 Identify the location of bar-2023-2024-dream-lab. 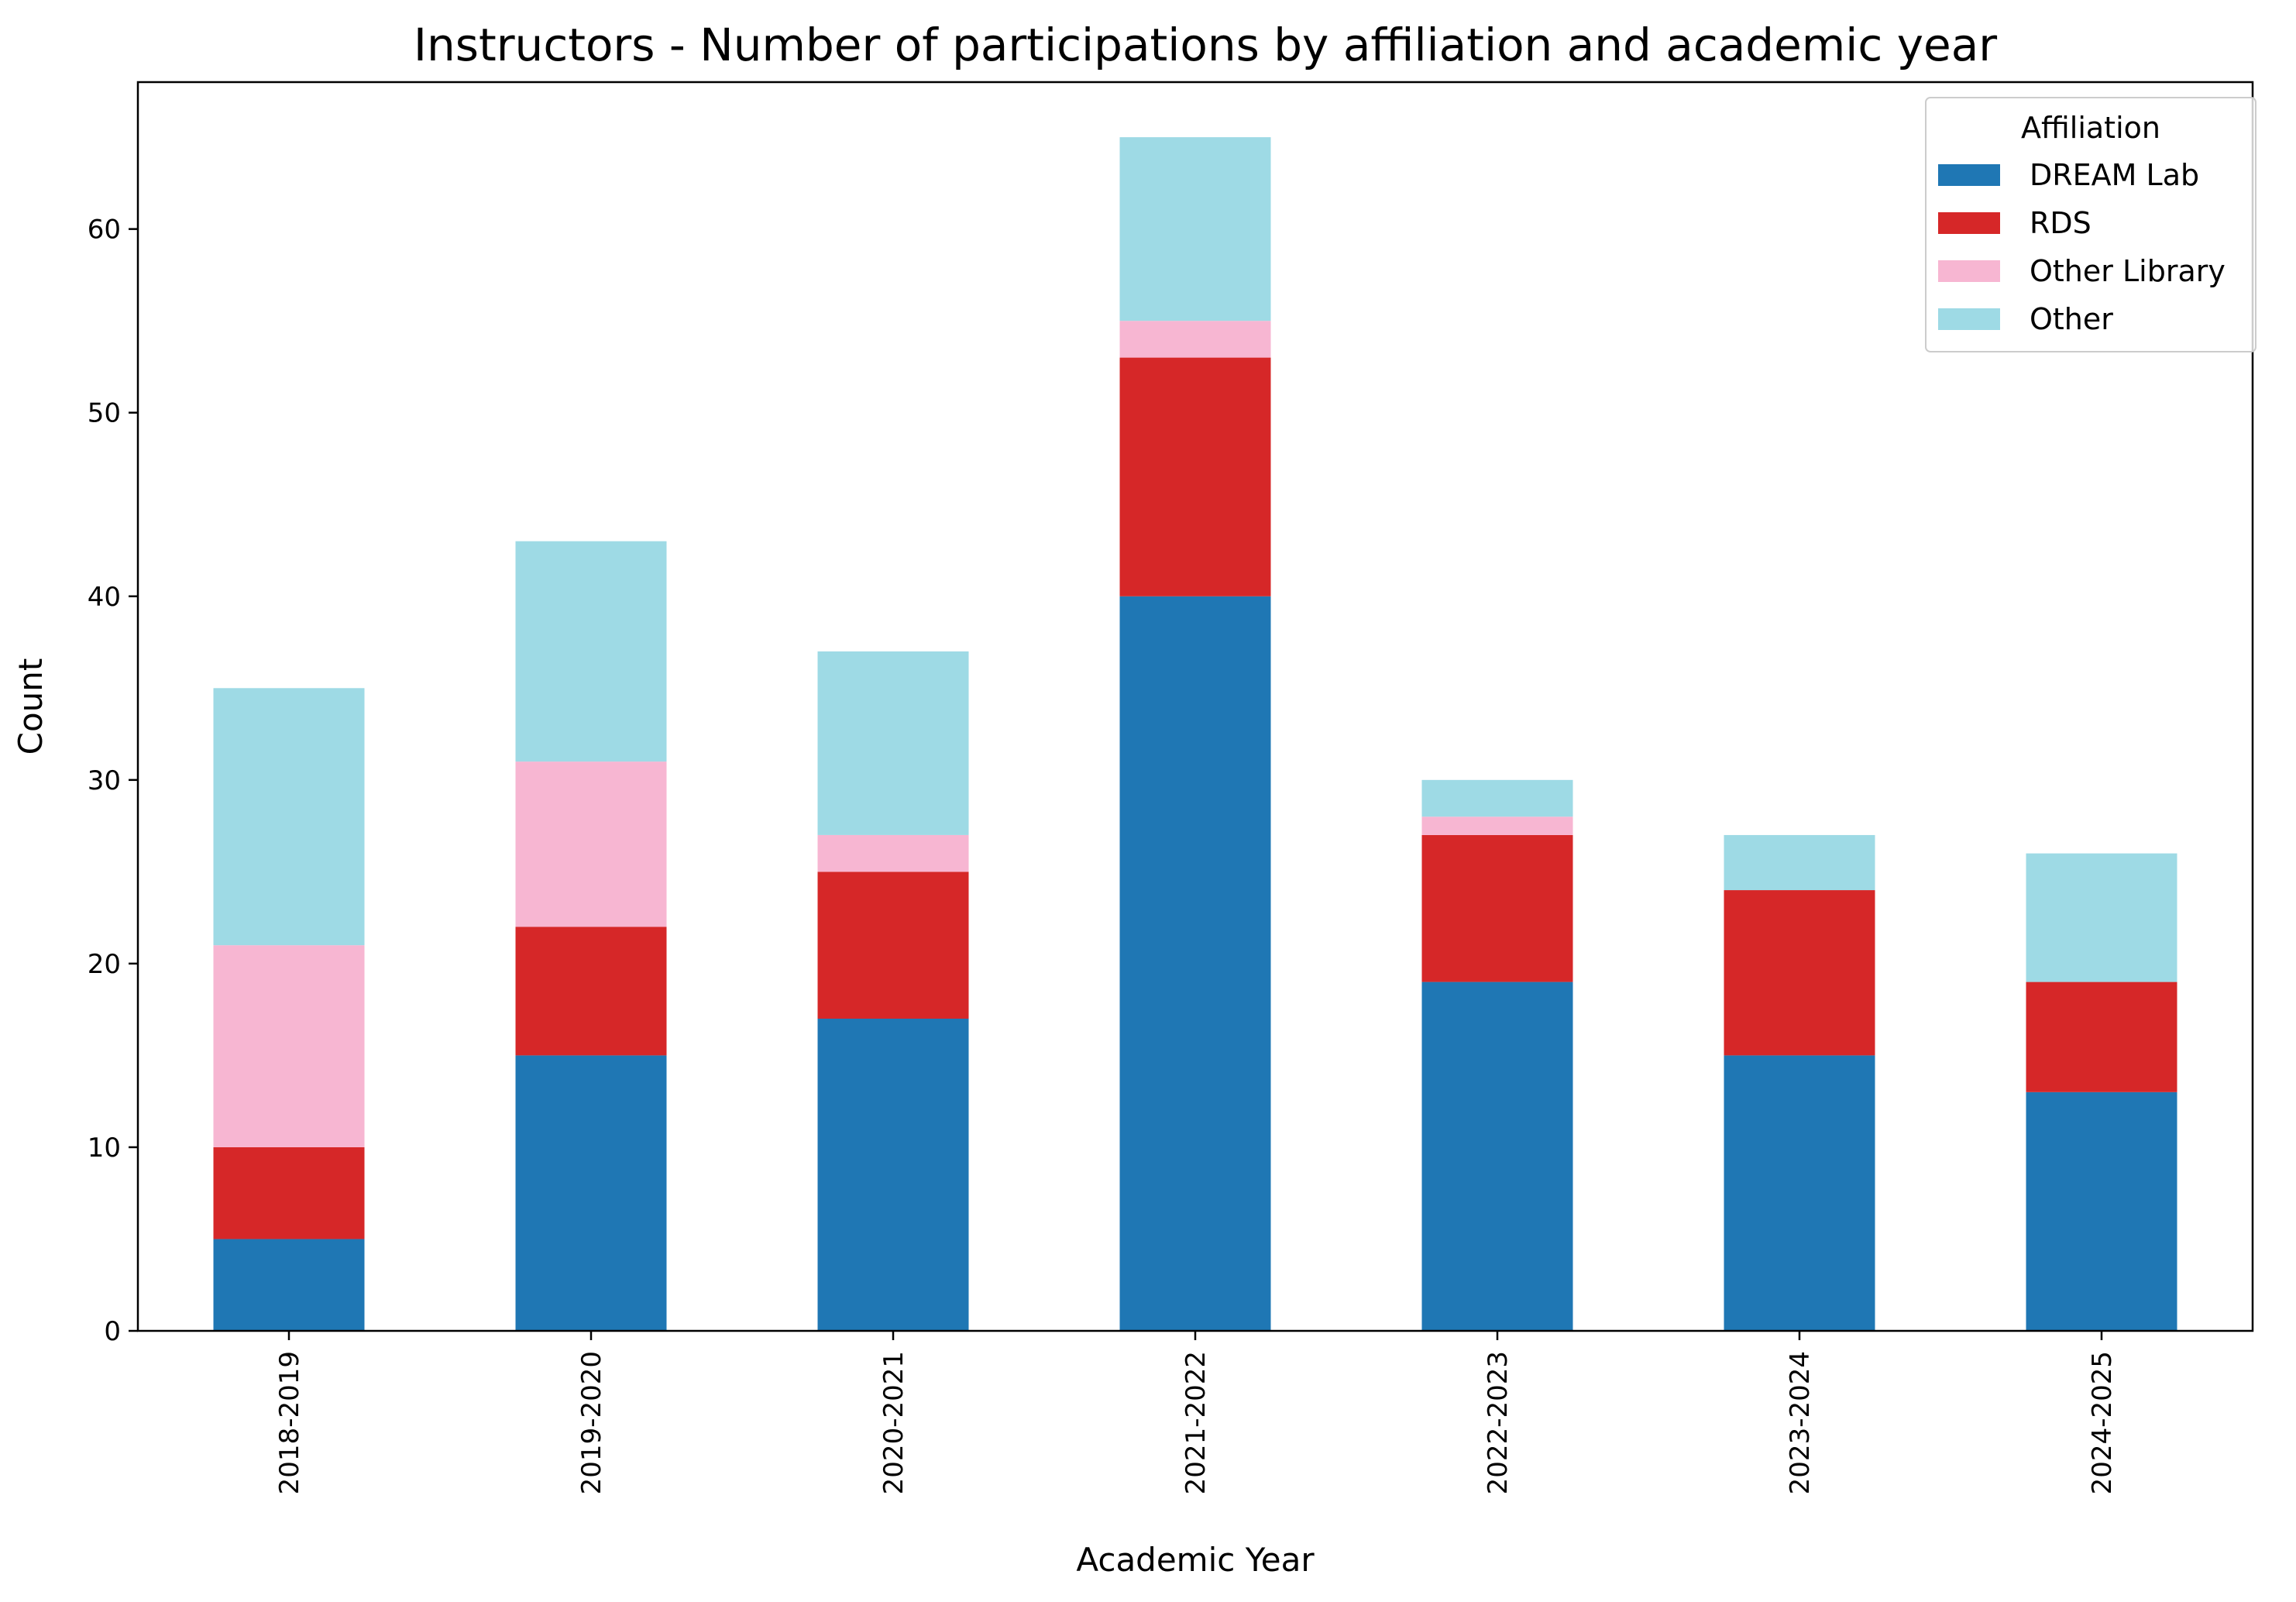
(1799, 1193).